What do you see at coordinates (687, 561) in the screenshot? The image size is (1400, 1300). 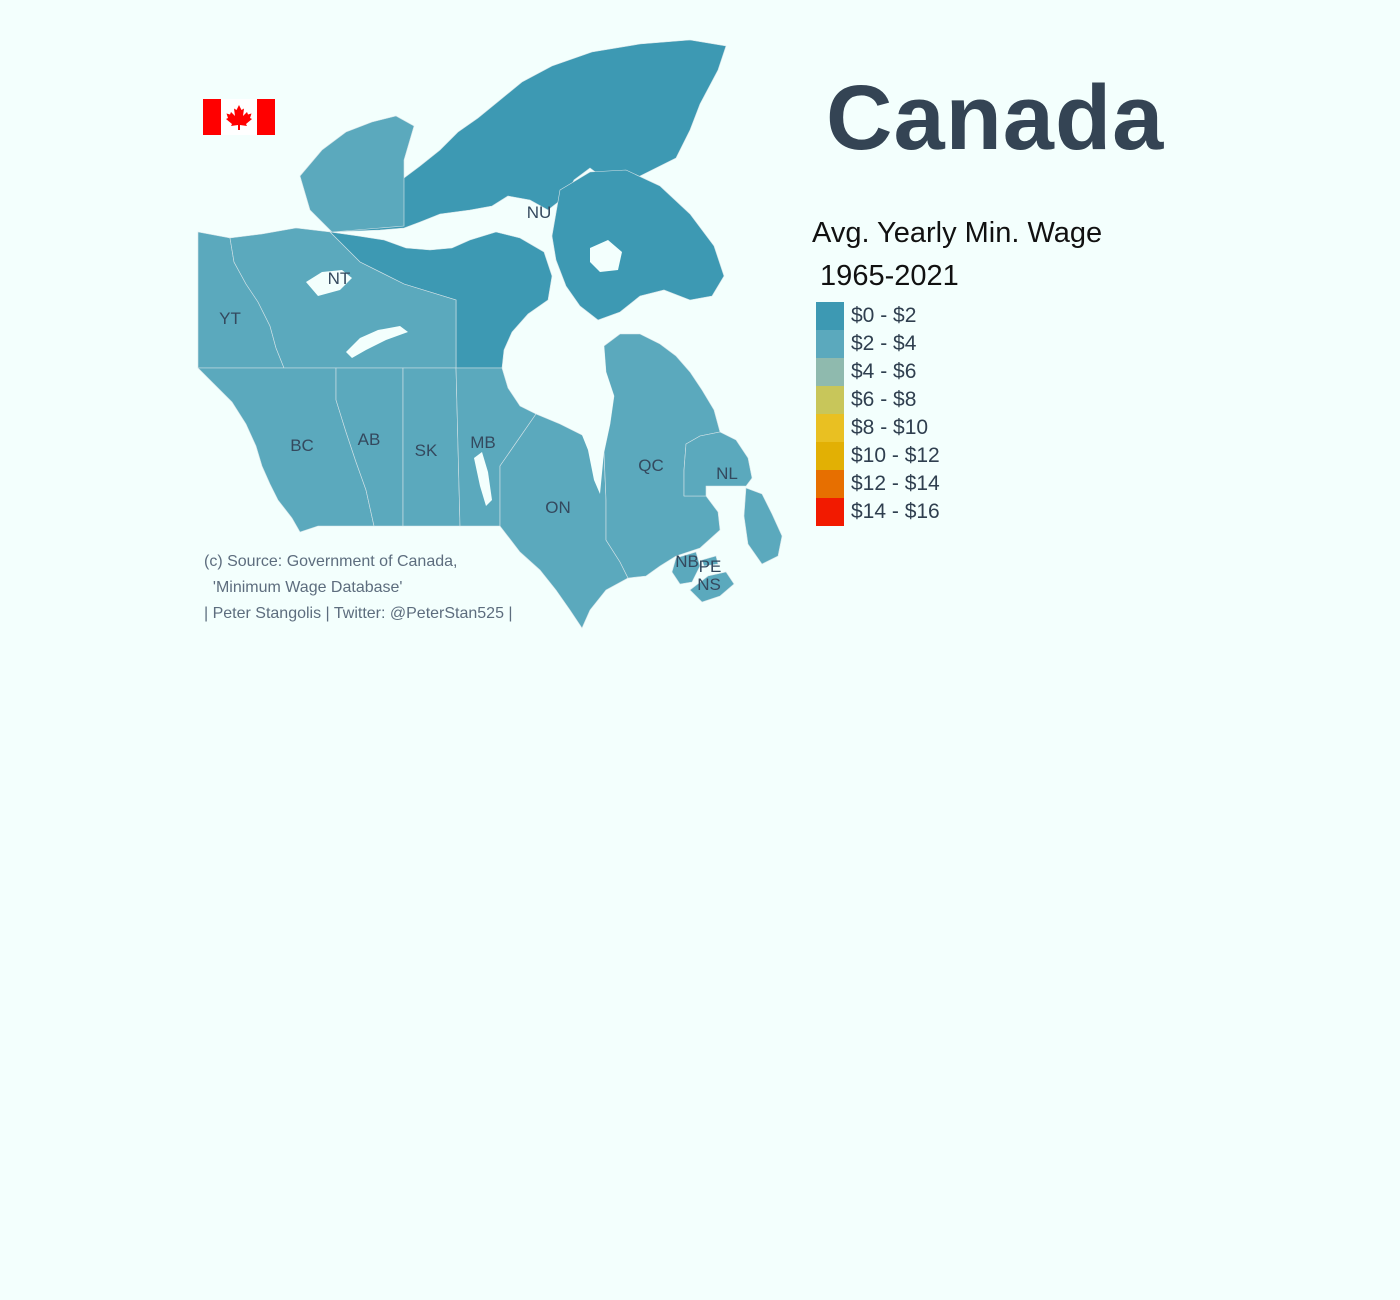 I see `label-nb: NB` at bounding box center [687, 561].